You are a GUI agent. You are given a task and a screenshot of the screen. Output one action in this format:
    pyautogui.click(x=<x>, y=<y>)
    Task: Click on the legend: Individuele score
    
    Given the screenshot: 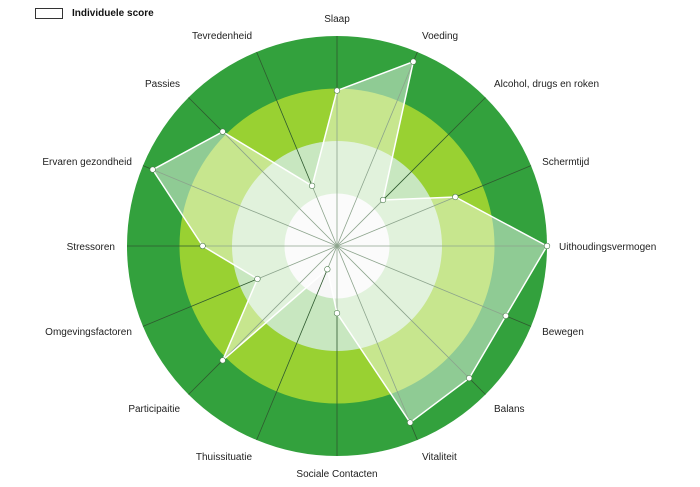 What is the action you would take?
    pyautogui.click(x=94, y=13)
    